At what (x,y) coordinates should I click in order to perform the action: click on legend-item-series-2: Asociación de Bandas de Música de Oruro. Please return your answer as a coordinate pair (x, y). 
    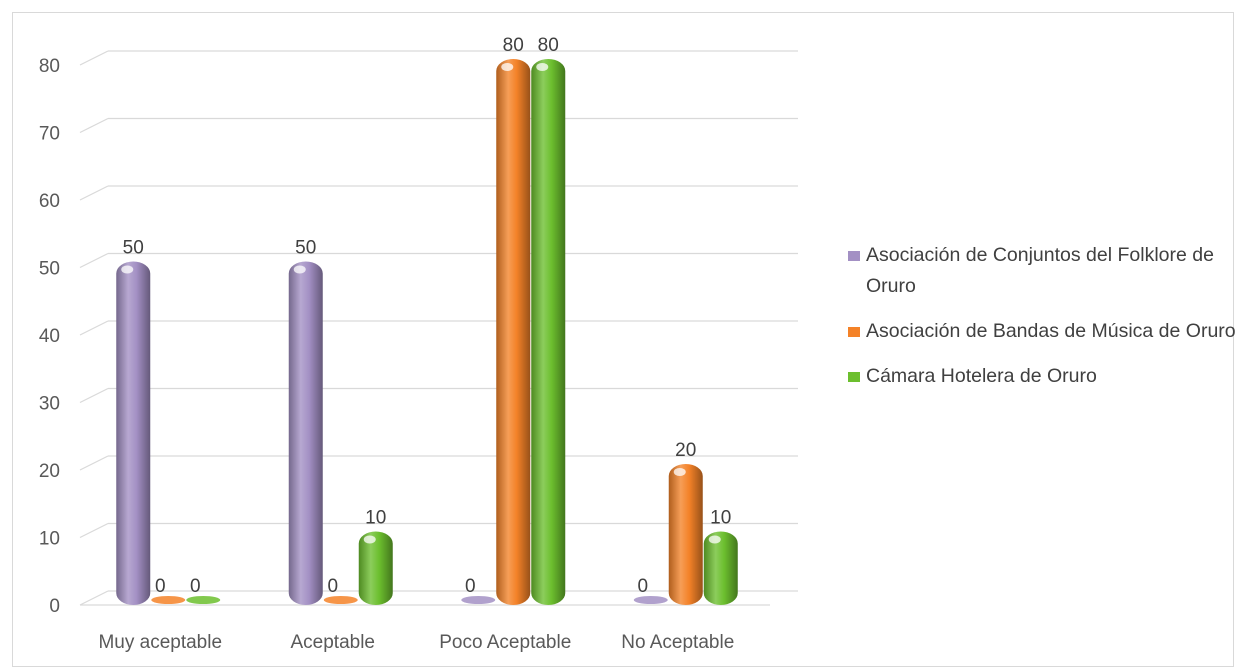
    Looking at the image, I should click on (1043, 331).